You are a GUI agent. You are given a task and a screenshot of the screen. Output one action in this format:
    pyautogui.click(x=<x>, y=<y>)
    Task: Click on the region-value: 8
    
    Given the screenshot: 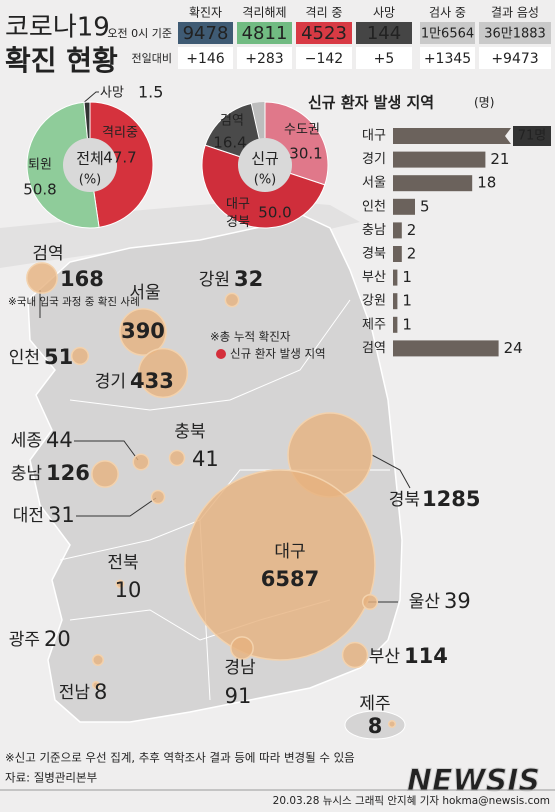 What is the action you would take?
    pyautogui.click(x=100, y=692)
    